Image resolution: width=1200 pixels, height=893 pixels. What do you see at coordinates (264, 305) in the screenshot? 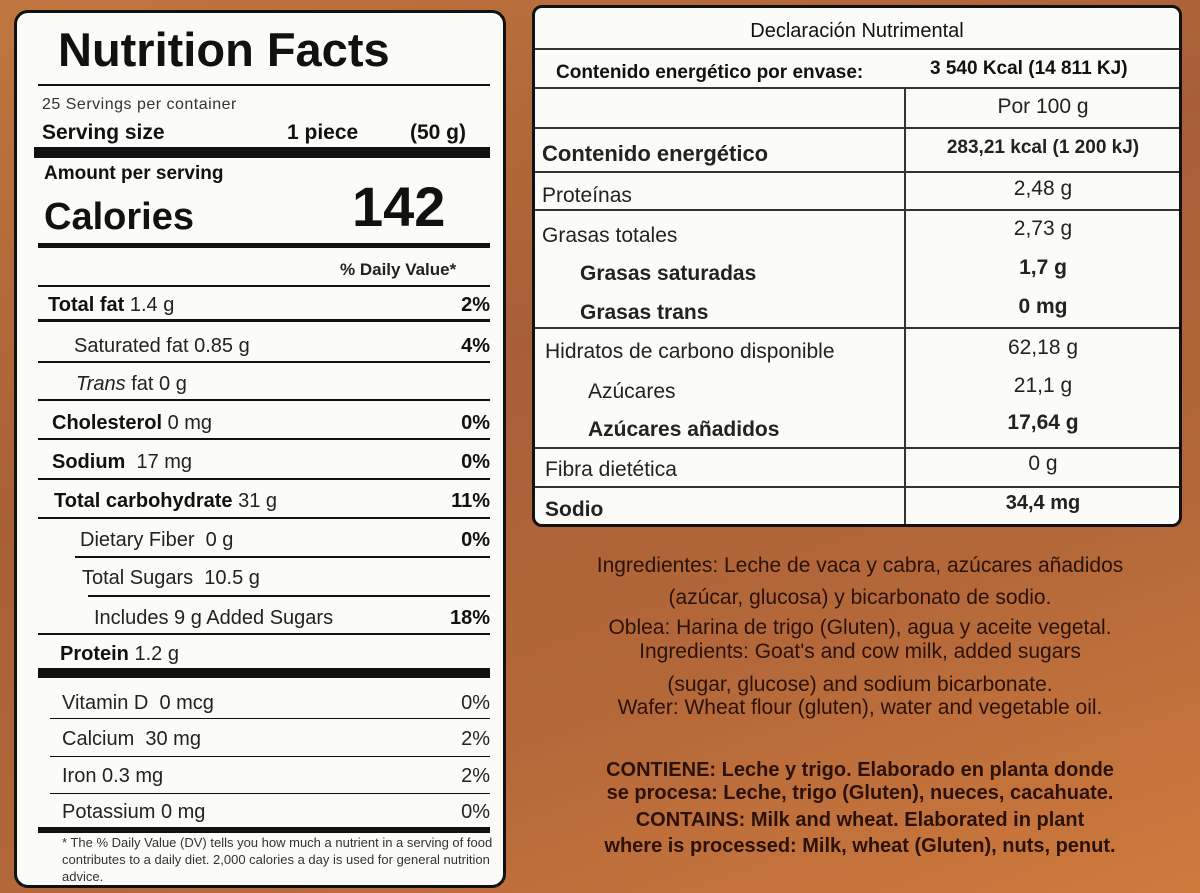
I see `nutrient-row: Total fat 1.4 g 2%` at bounding box center [264, 305].